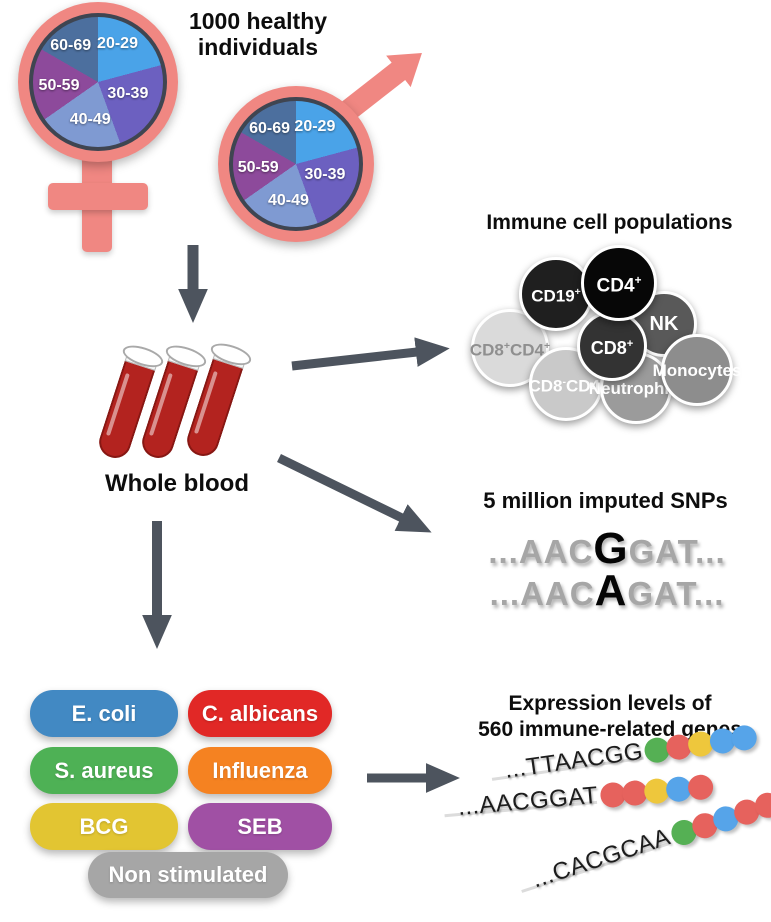 The width and height of the screenshot is (771, 922). What do you see at coordinates (260, 770) in the screenshot?
I see `stimulus-influenza: Influenza` at bounding box center [260, 770].